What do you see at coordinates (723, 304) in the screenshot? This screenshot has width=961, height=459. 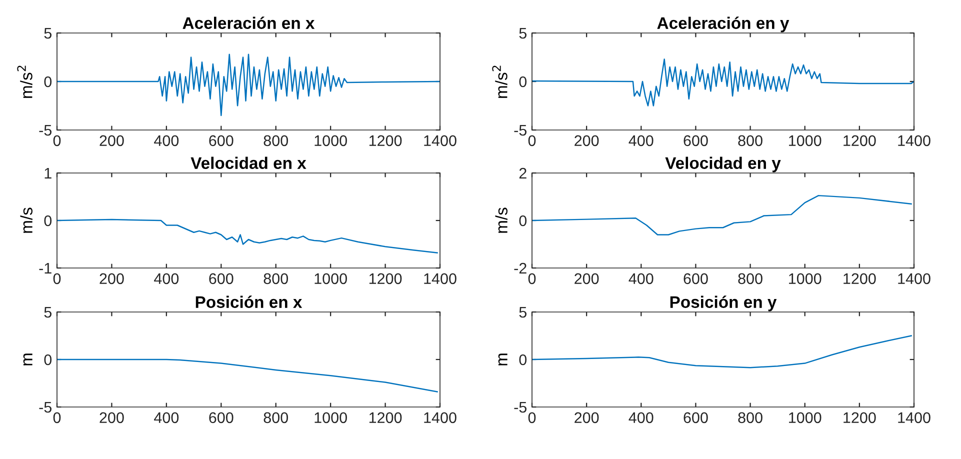 I see `chart-title: Posición en y` at bounding box center [723, 304].